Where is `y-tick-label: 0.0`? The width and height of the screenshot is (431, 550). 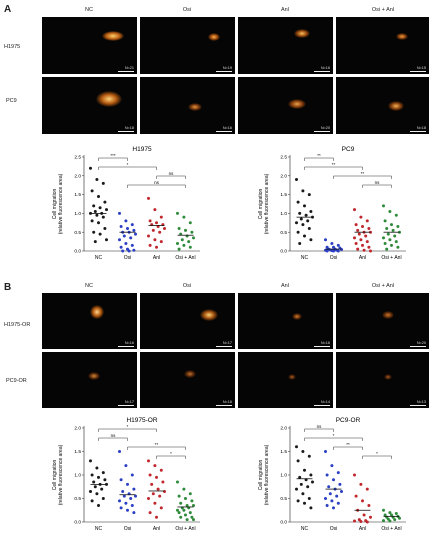
y-tick-label: 0.0 is located at coordinates (283, 523).